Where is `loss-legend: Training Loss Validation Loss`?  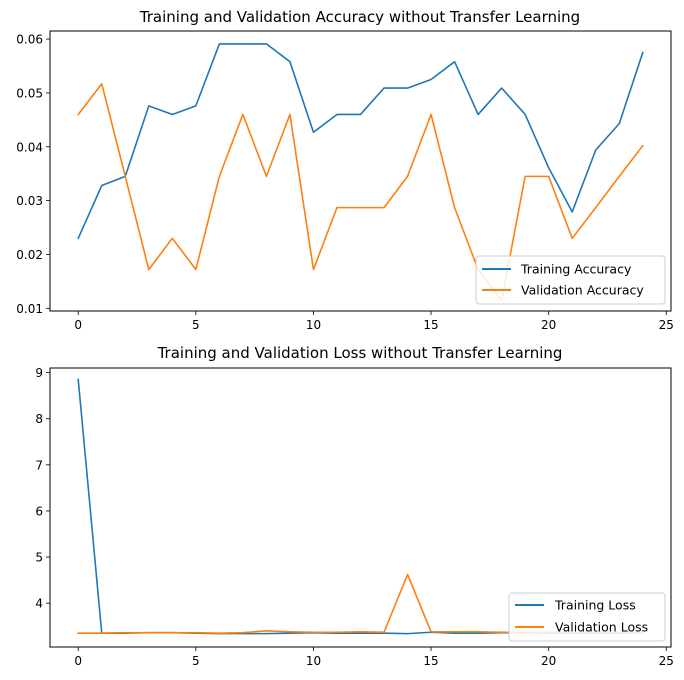
loss-legend: Training Loss Validation Loss is located at coordinates (587, 617).